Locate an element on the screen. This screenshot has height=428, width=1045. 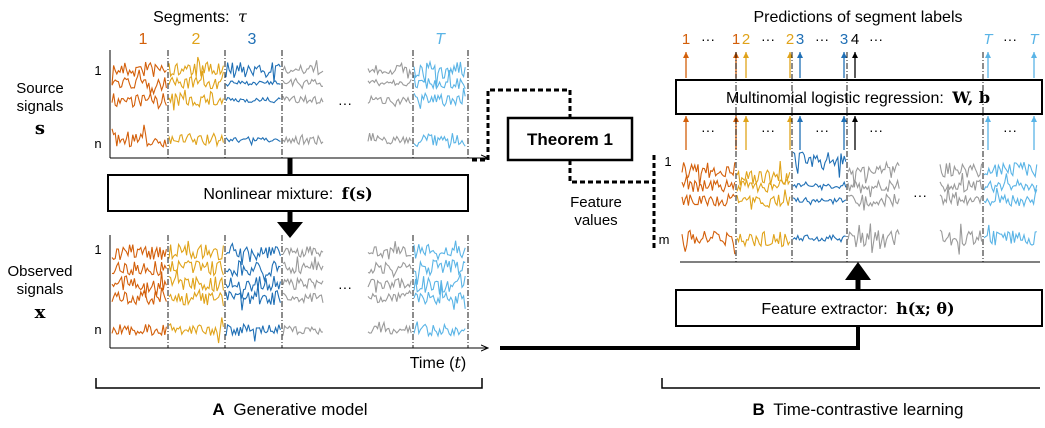
caption-b-bracket is located at coordinates (850, 383).